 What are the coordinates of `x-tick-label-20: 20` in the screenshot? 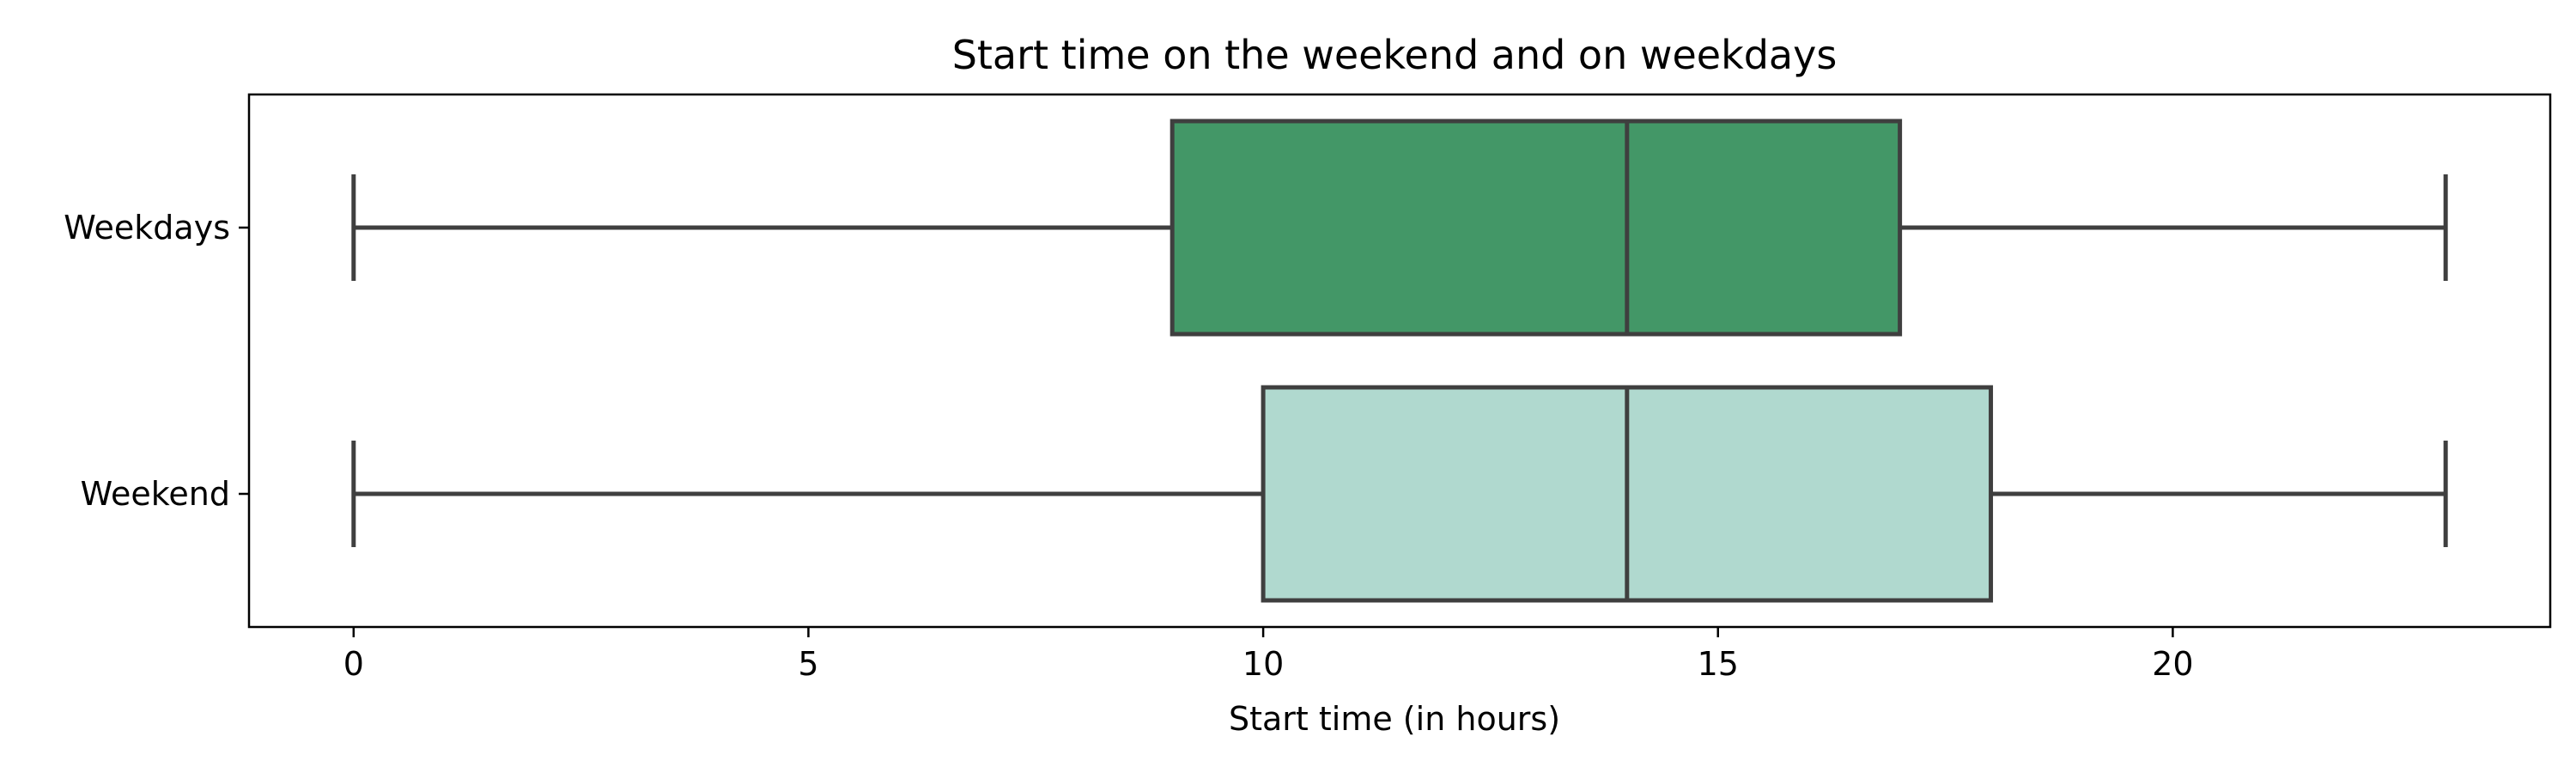 It's located at (2172, 664).